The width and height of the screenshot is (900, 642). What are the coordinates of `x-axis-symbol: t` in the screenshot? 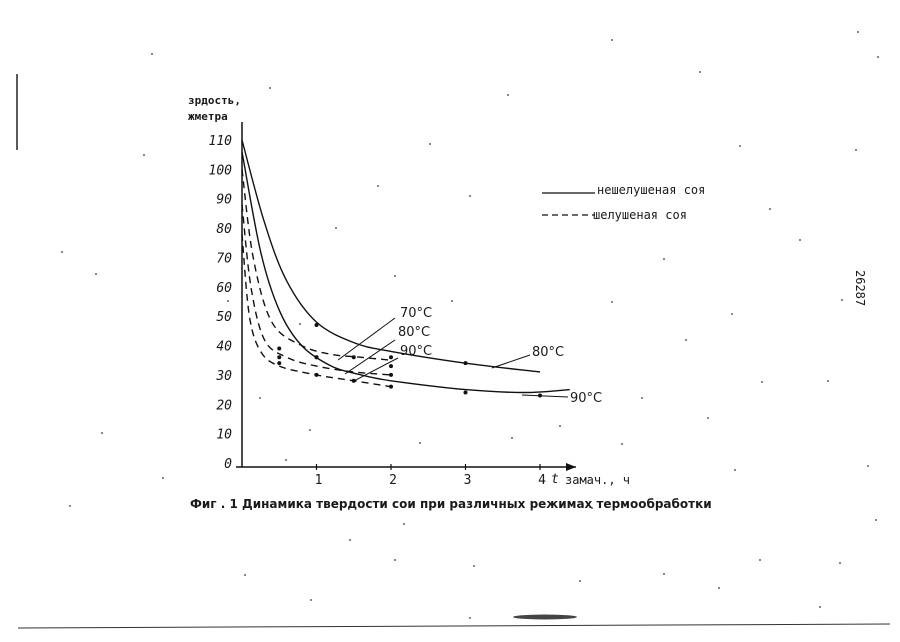 It's located at (555, 479).